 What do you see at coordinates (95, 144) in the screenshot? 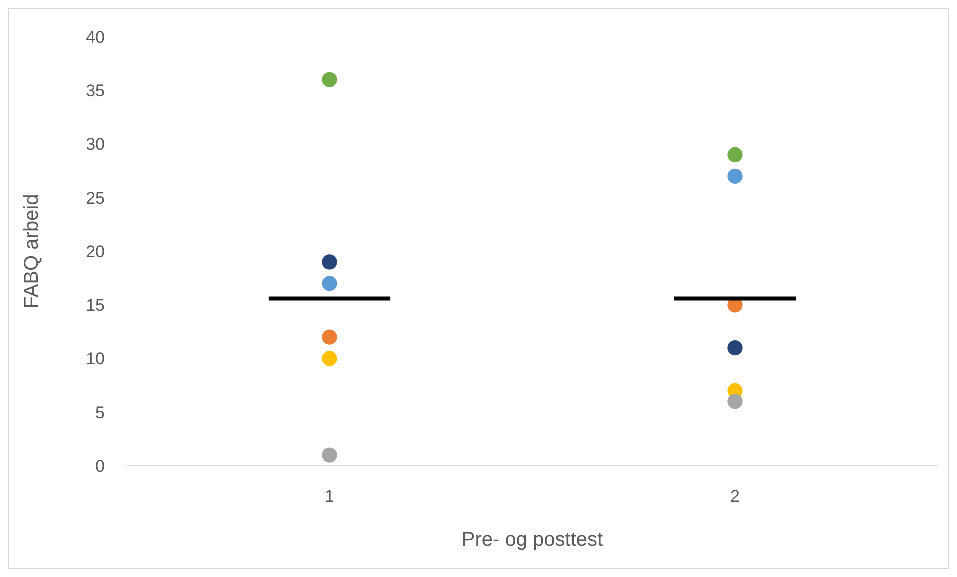
I see `y-tick-label: 30` at bounding box center [95, 144].